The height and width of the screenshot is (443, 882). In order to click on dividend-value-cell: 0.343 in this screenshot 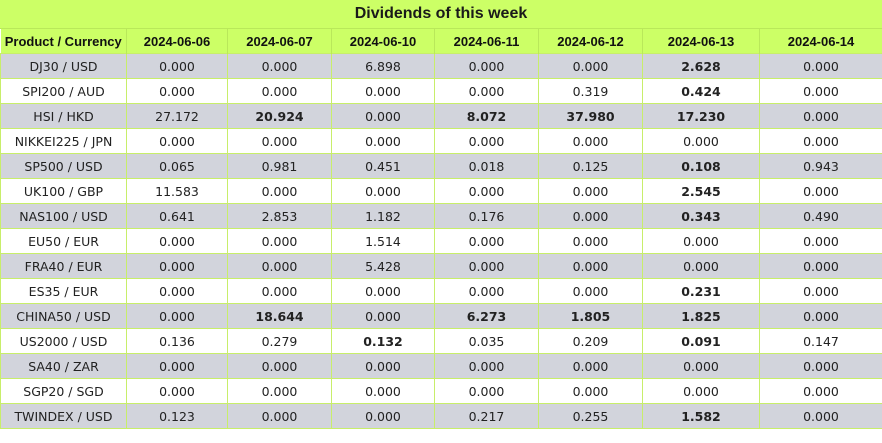, I will do `click(701, 216)`.